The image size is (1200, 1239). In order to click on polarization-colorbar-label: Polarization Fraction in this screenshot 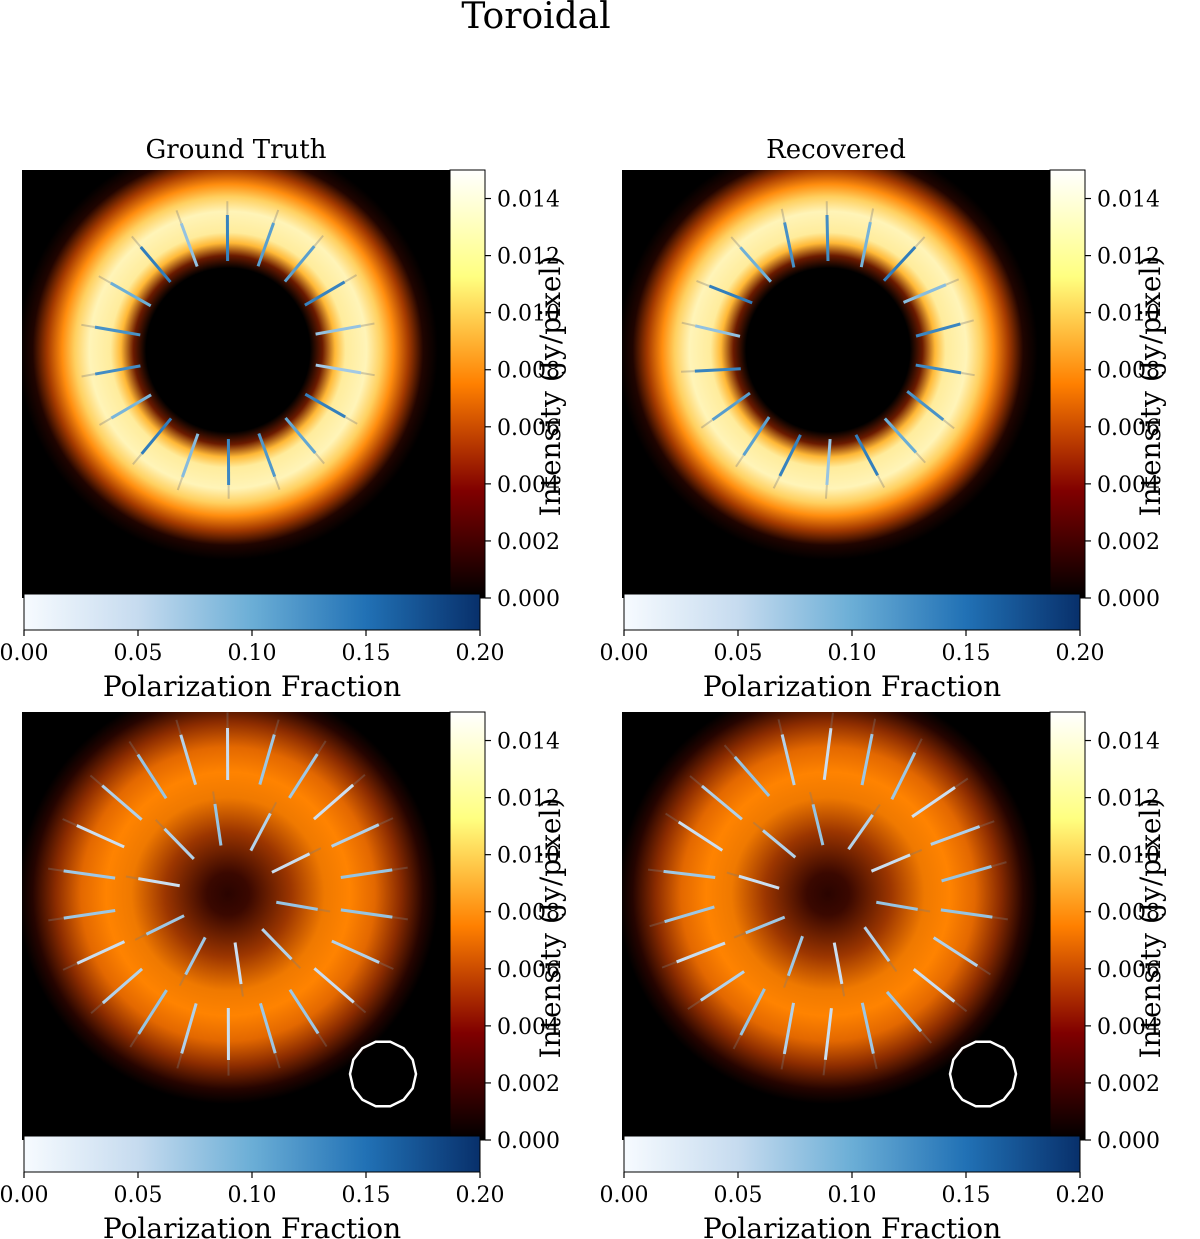, I will do `click(252, 1225)`.